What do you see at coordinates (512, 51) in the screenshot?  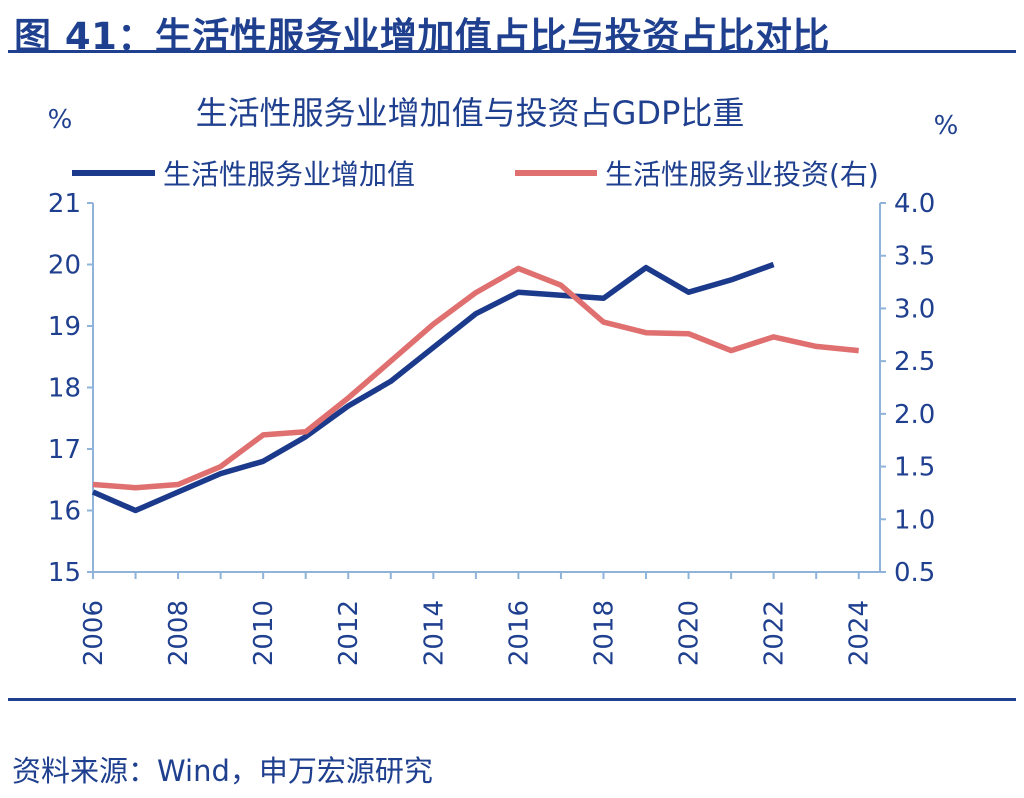 I see `title-rule` at bounding box center [512, 51].